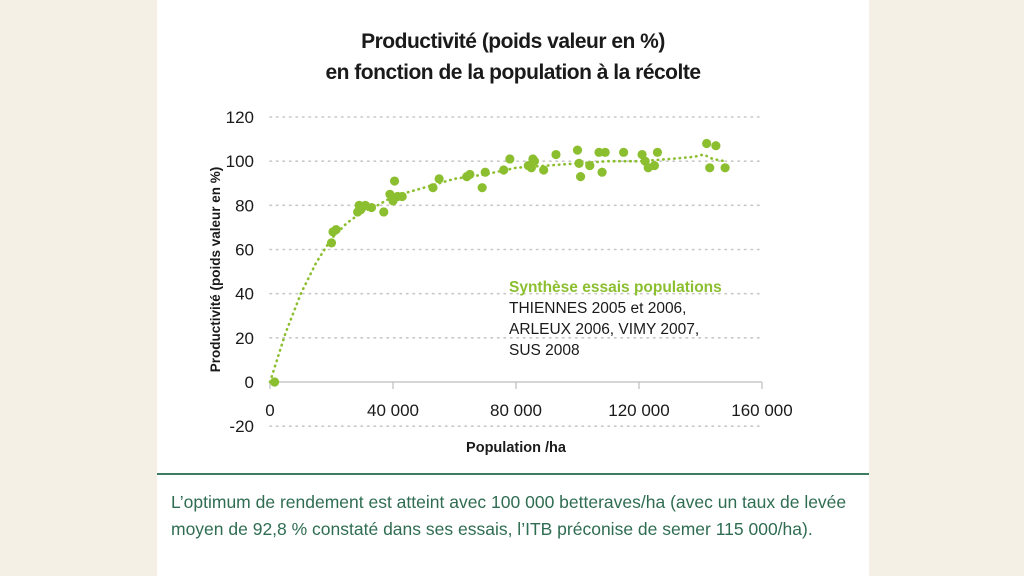 The height and width of the screenshot is (576, 1024). What do you see at coordinates (516, 448) in the screenshot?
I see `x-axis-label: Population /ha` at bounding box center [516, 448].